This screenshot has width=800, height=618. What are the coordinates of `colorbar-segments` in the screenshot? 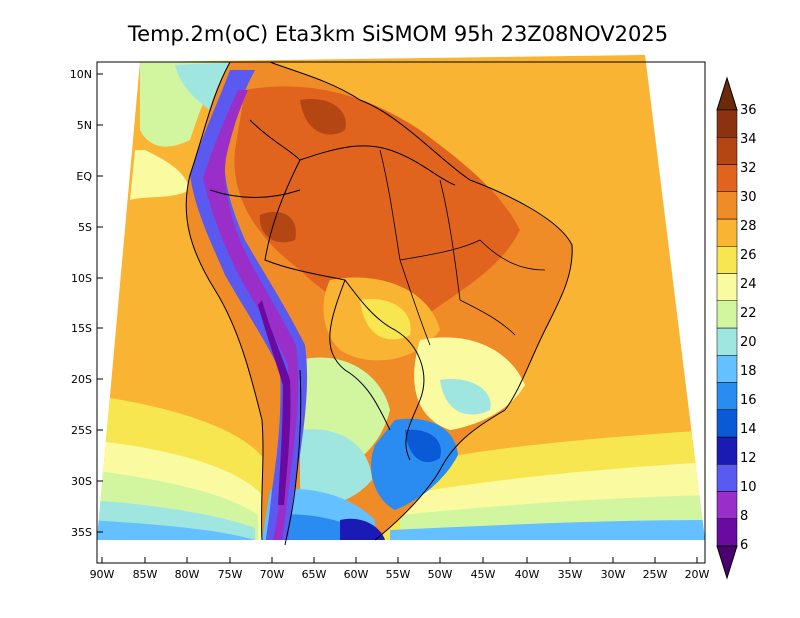 It's located at (727, 328).